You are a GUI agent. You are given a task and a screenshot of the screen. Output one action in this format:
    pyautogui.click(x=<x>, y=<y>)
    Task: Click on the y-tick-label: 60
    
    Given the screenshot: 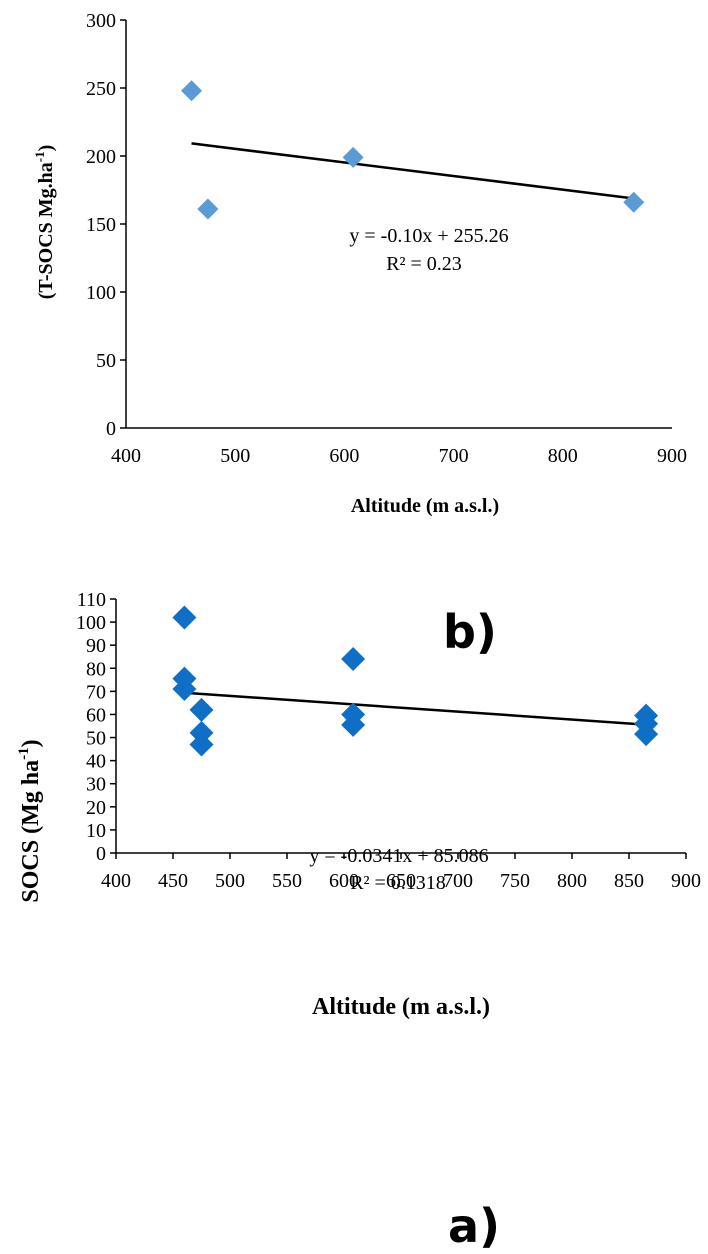 What is the action you would take?
    pyautogui.click(x=96, y=715)
    